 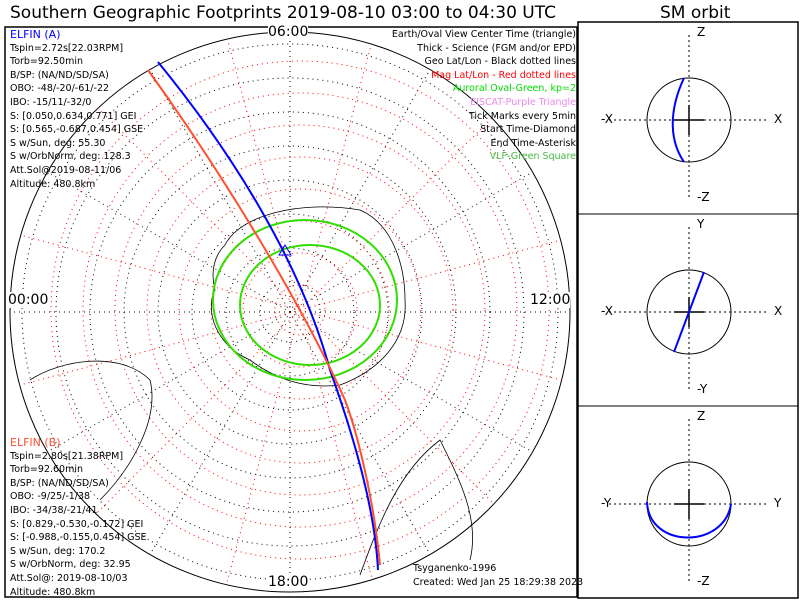 I want to click on sm-axis-left: -Y, so click(x=606, y=503).